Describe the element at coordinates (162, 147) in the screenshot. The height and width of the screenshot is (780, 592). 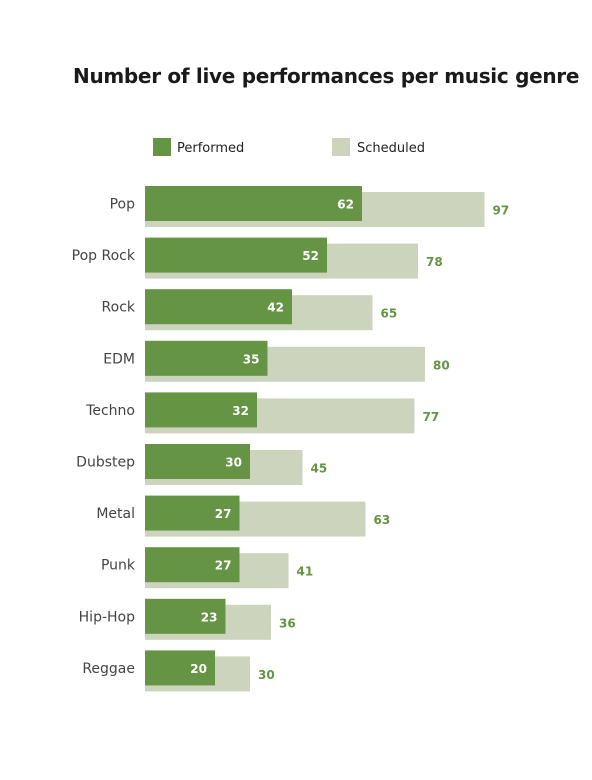
I see `legend-swatch-performed` at that location.